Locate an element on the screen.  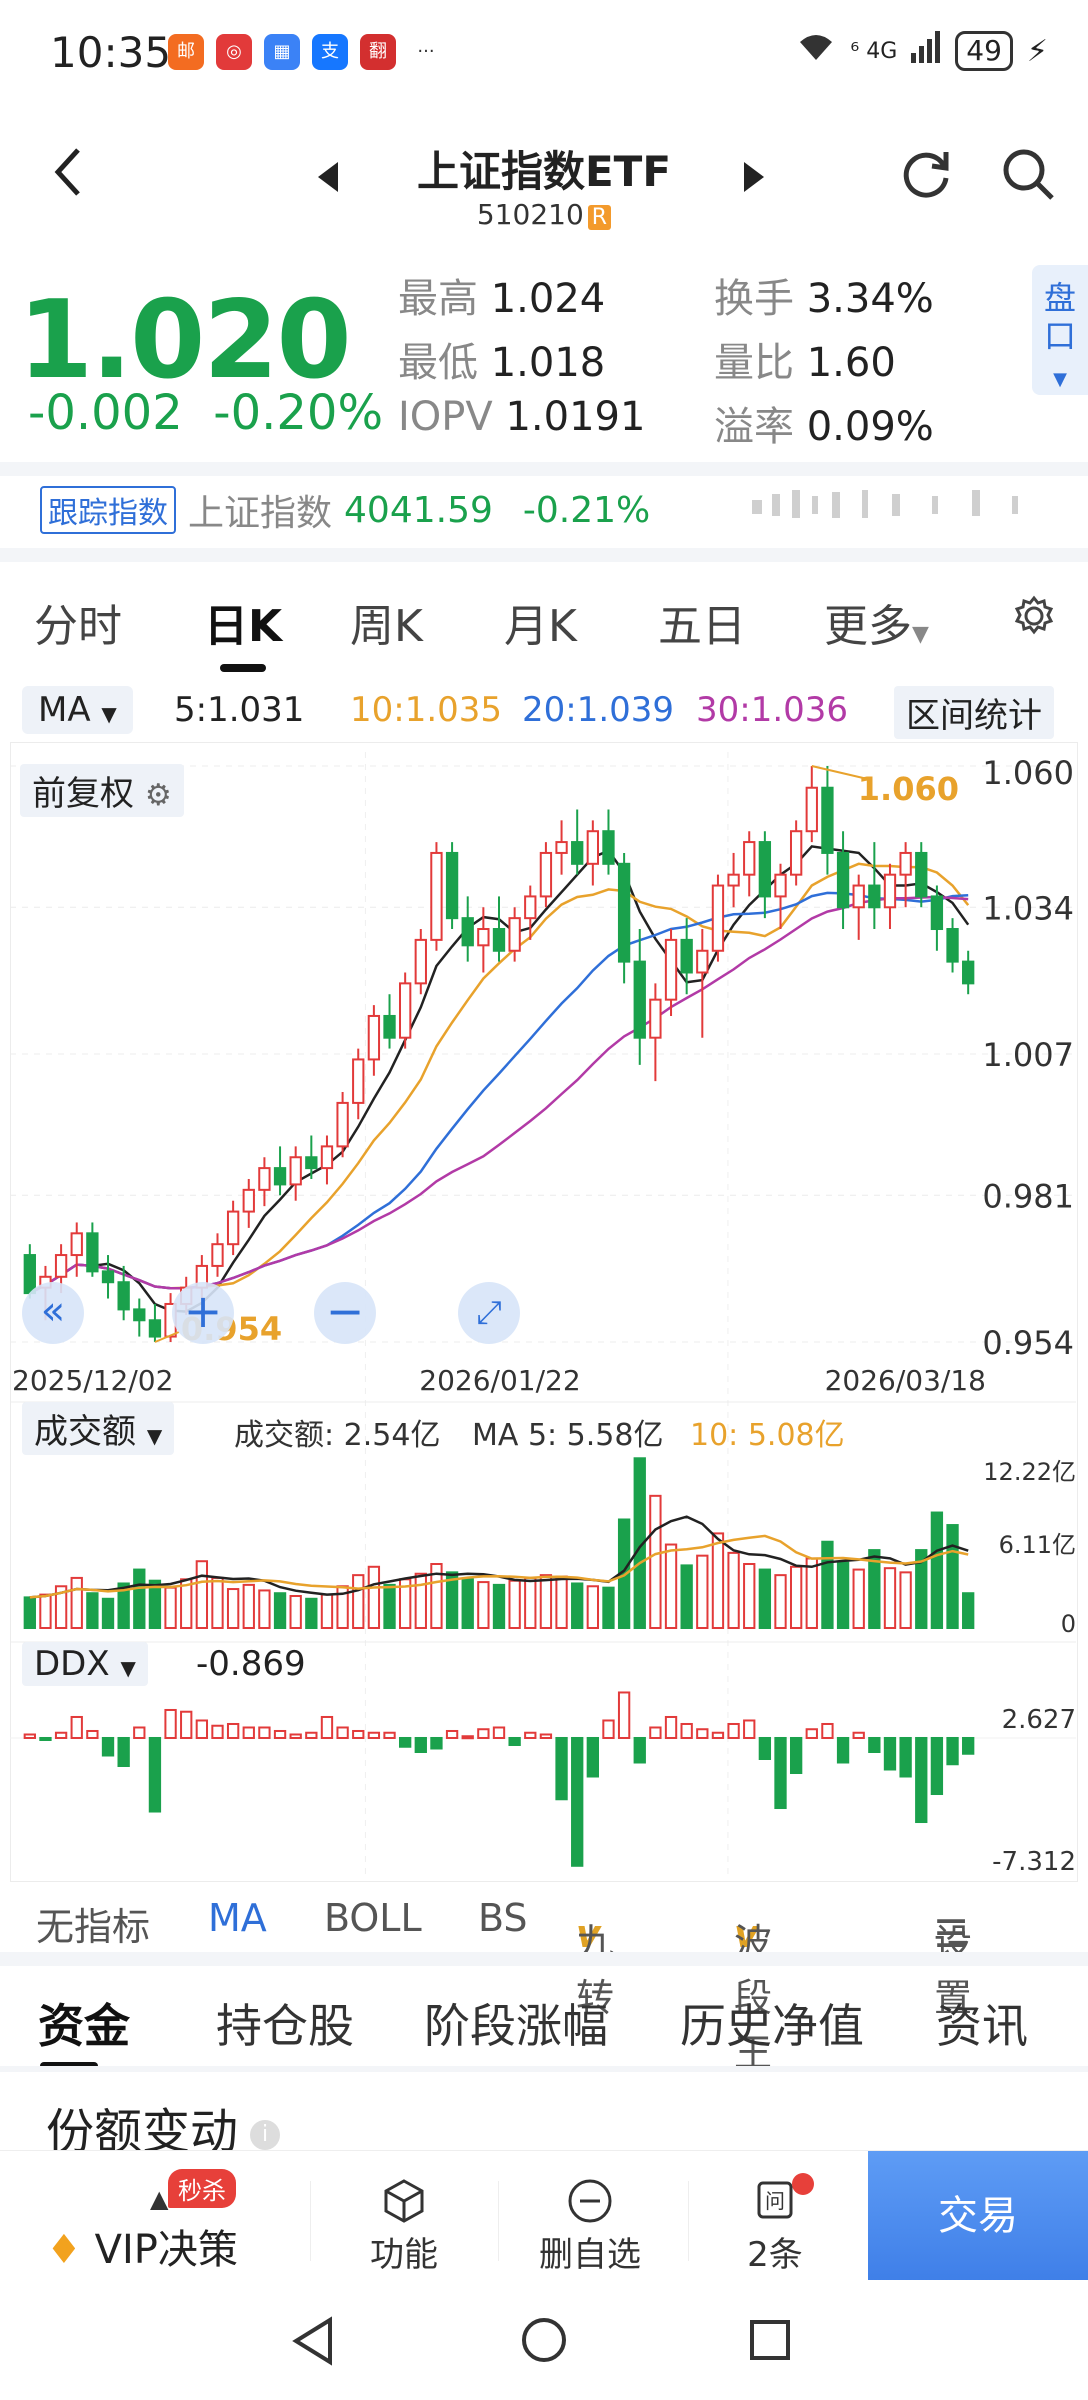
vip-decision-button: 秒杀 ▲ ♦ VIP决策 is located at coordinates (155, 2216).